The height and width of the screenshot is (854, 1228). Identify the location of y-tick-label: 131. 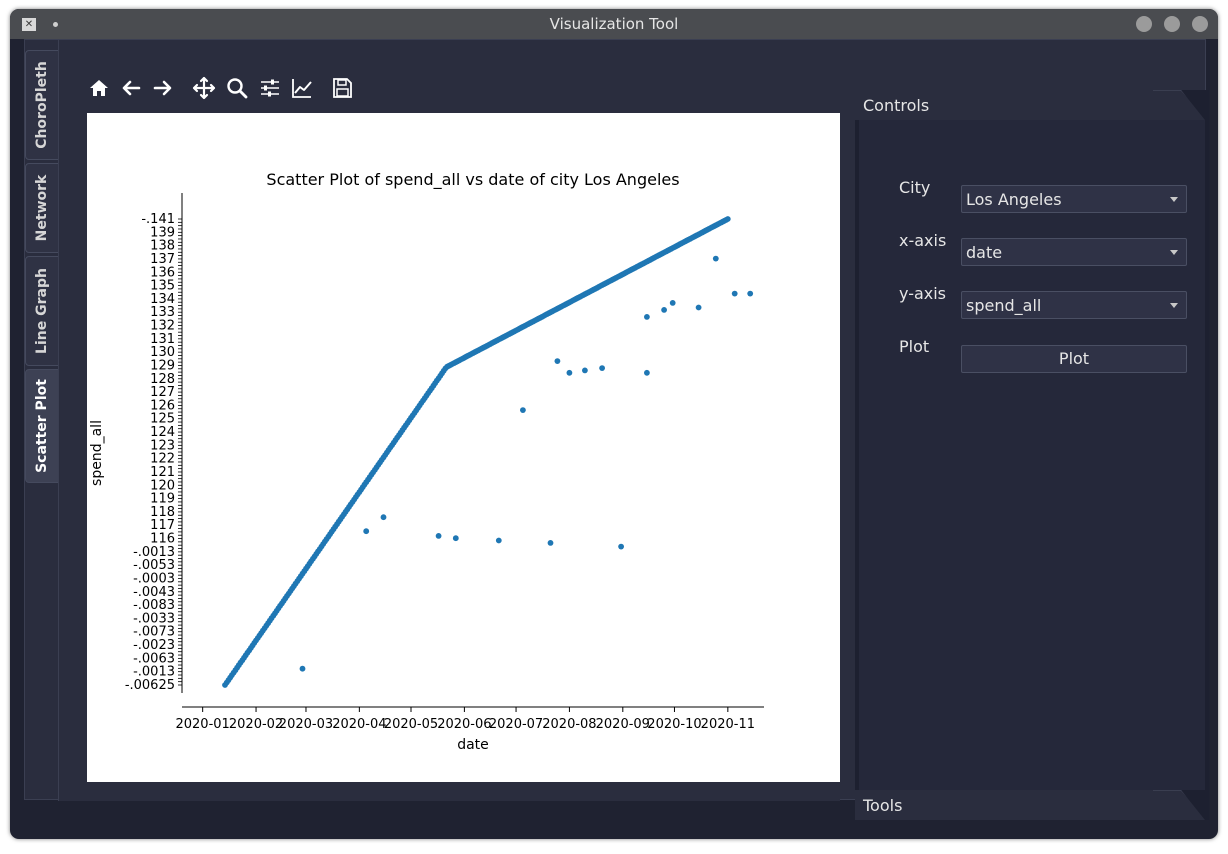
(162, 339).